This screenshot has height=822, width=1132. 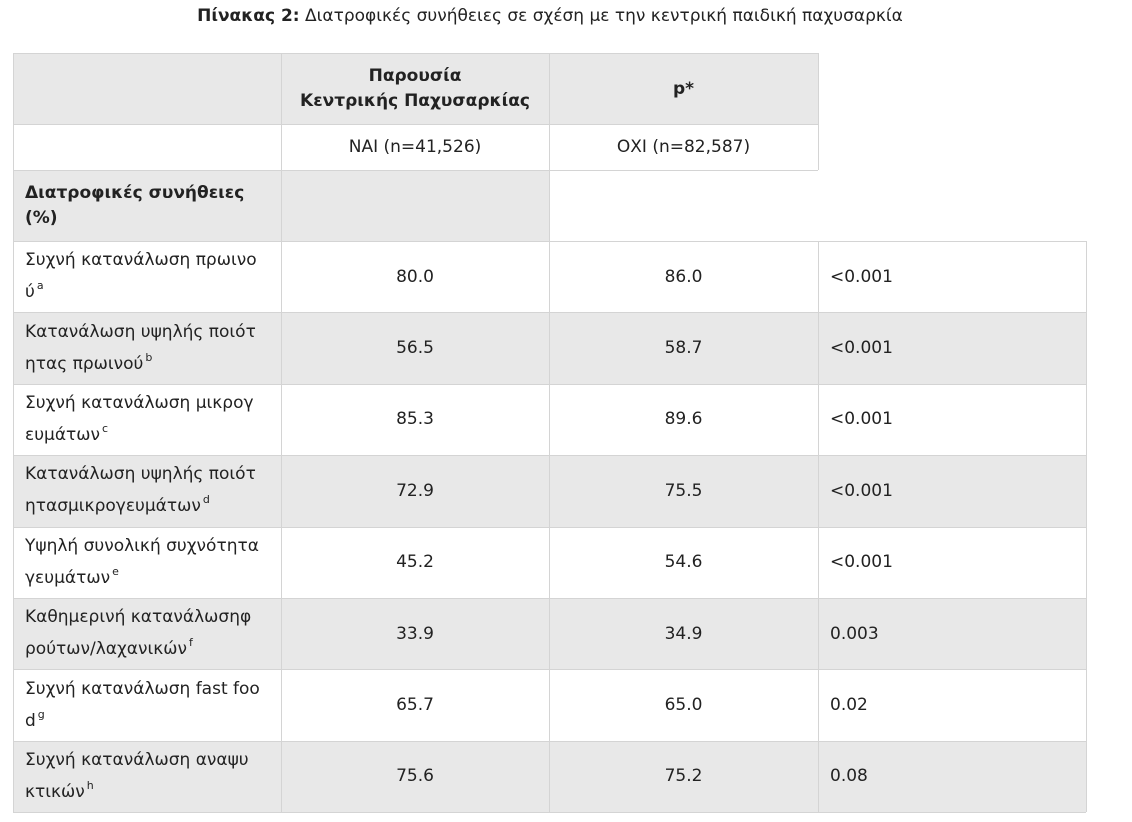 What do you see at coordinates (415, 348) in the screenshot?
I see `row-value-yes: 56.5` at bounding box center [415, 348].